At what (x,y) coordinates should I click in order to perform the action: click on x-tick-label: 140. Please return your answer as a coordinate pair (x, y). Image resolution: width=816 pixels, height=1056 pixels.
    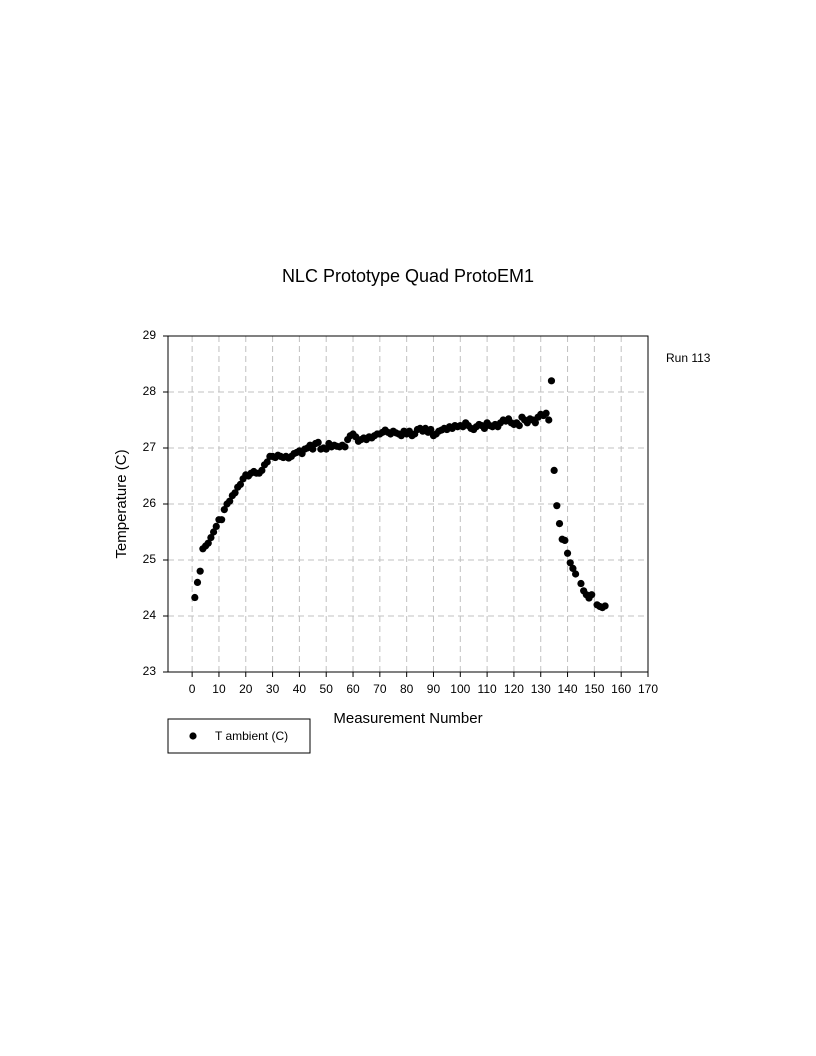
    Looking at the image, I should click on (568, 689).